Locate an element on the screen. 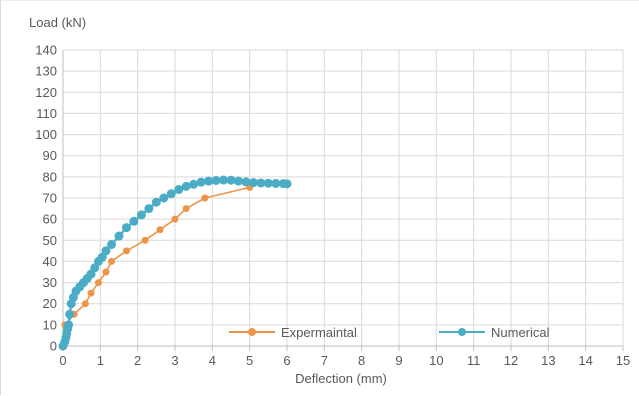 This screenshot has width=639, height=396. y-tick-label: 130 is located at coordinates (46, 71).